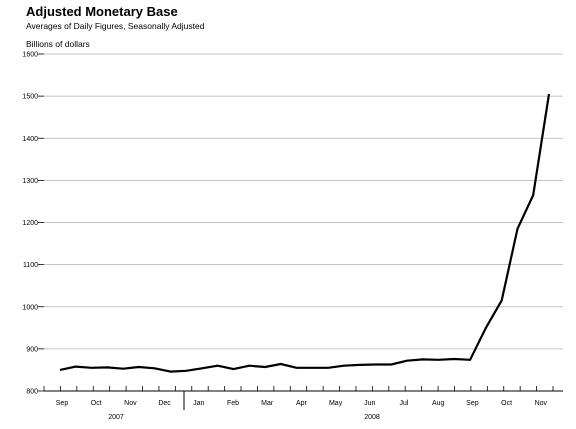 The width and height of the screenshot is (576, 429). Describe the element at coordinates (164, 403) in the screenshot. I see `x-month-label: Dec` at that location.